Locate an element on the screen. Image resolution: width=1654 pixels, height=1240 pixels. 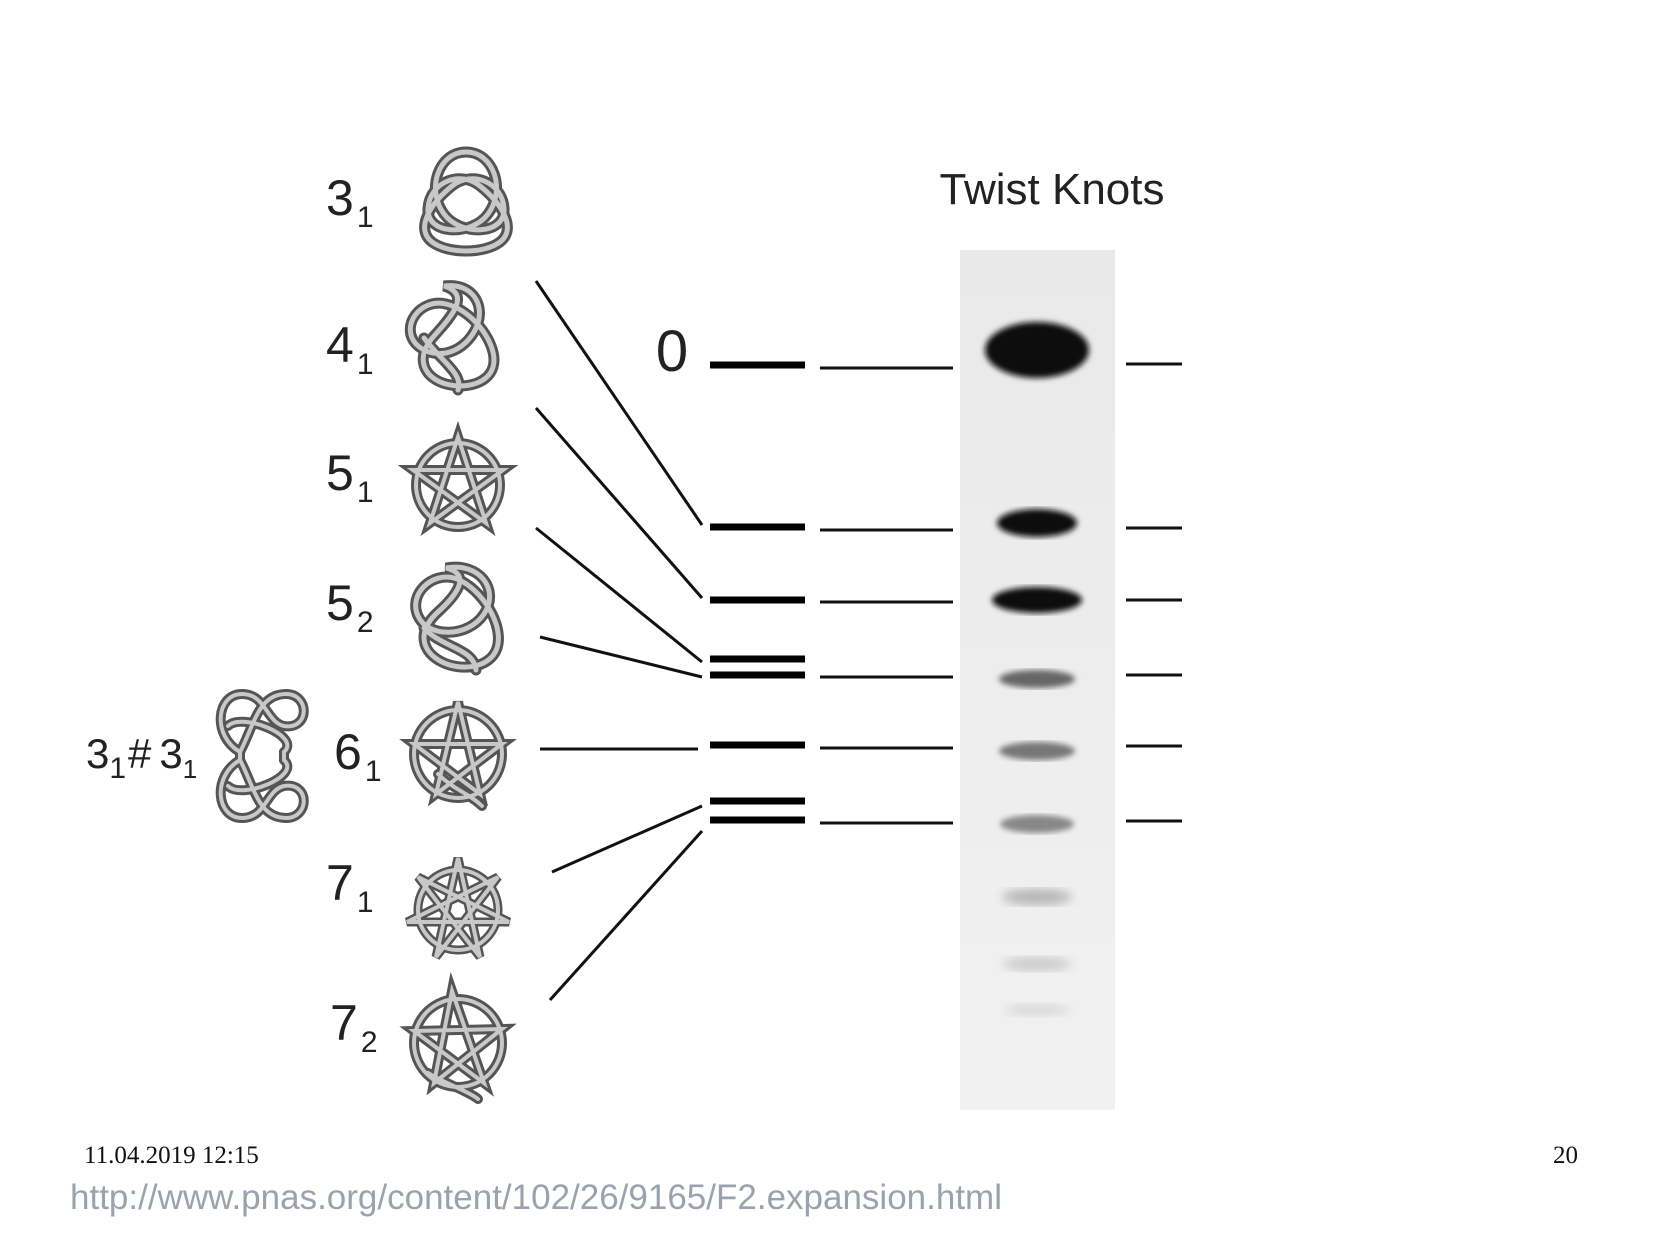
ladder-marks is located at coordinates (757, 592).